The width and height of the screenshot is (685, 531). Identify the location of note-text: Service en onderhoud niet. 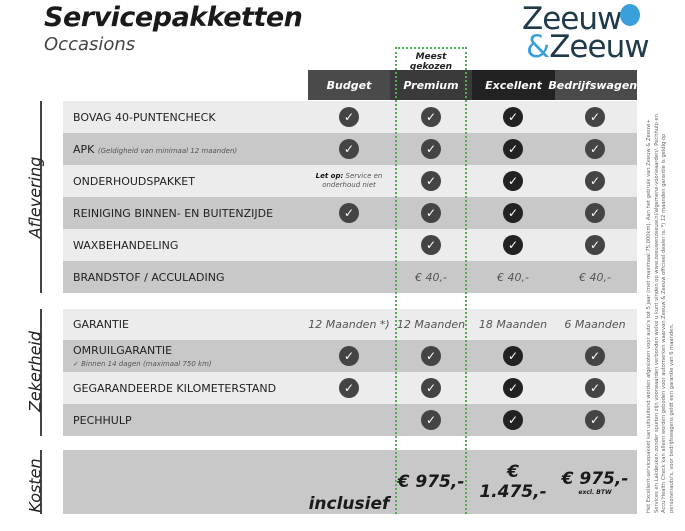
(352, 180).